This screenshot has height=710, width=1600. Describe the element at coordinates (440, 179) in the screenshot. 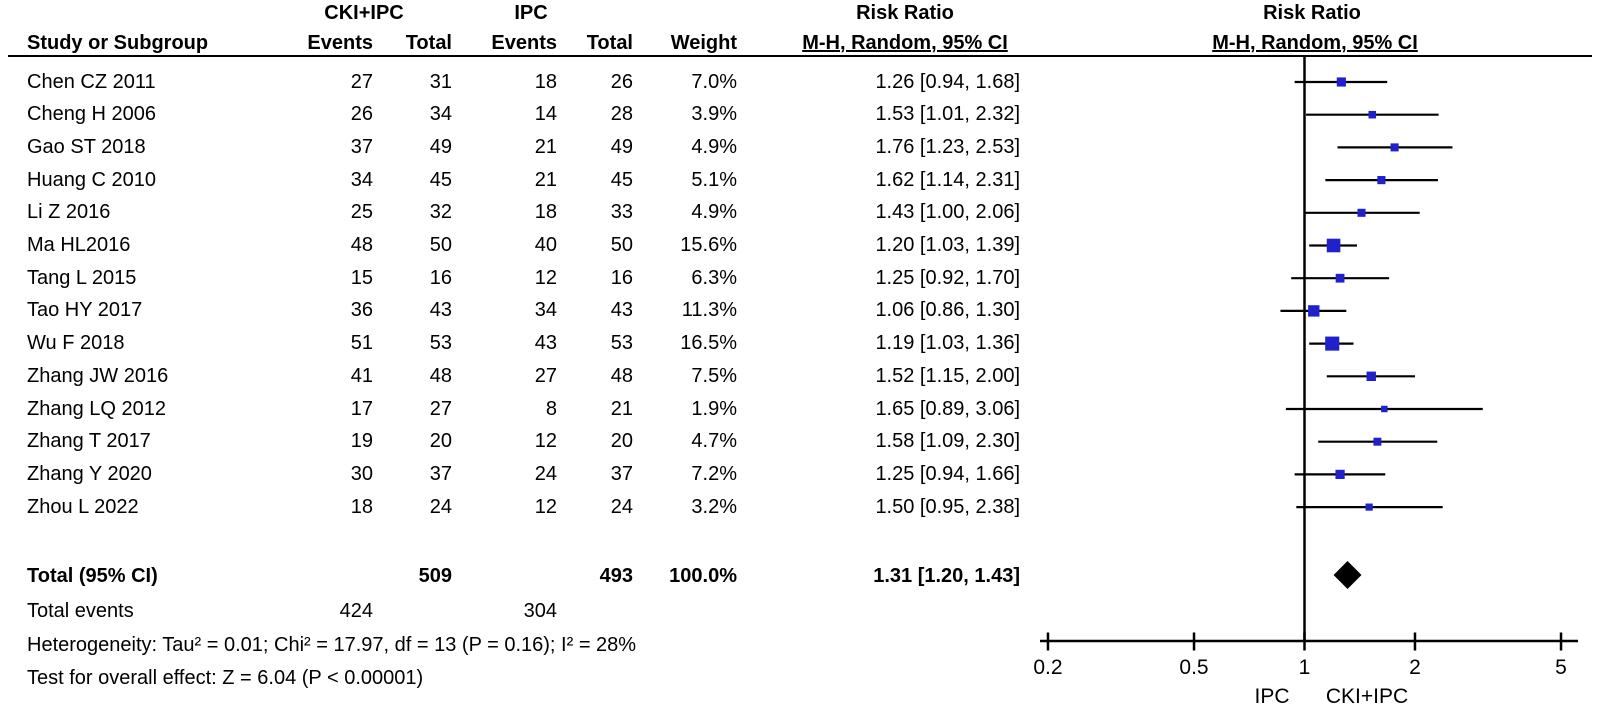

I see `treatment-total: 45` at that location.